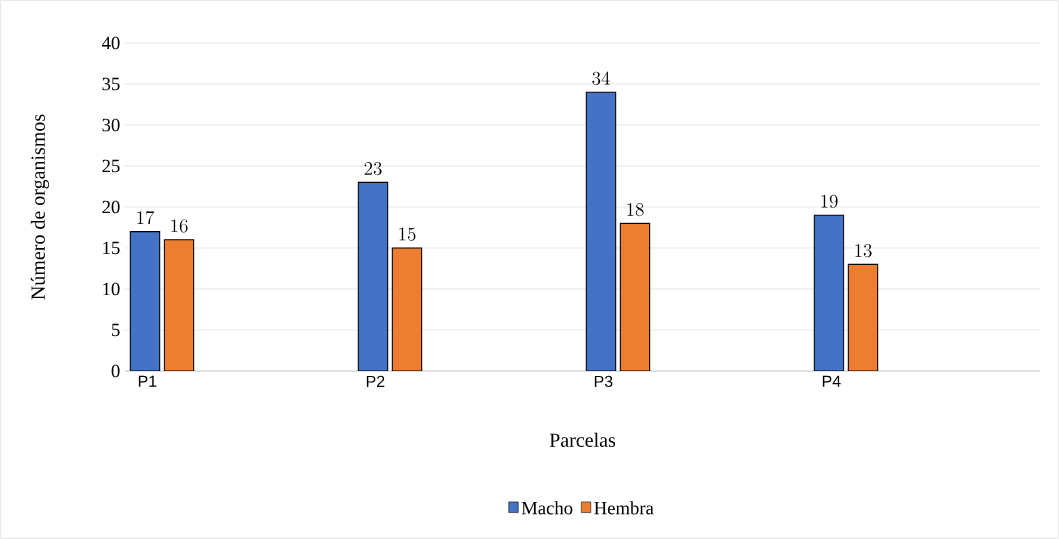 The height and width of the screenshot is (539, 1059). What do you see at coordinates (111, 84) in the screenshot?
I see `y-tick-label: 35` at bounding box center [111, 84].